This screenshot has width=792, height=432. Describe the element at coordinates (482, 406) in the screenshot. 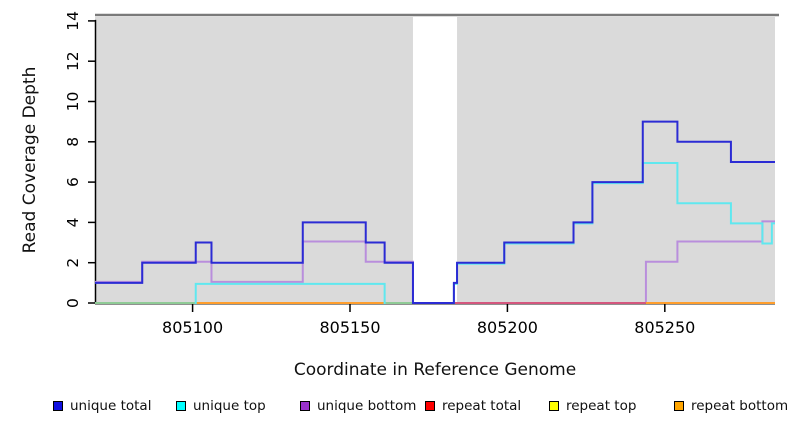

I see `legend-label: repeat total` at that location.